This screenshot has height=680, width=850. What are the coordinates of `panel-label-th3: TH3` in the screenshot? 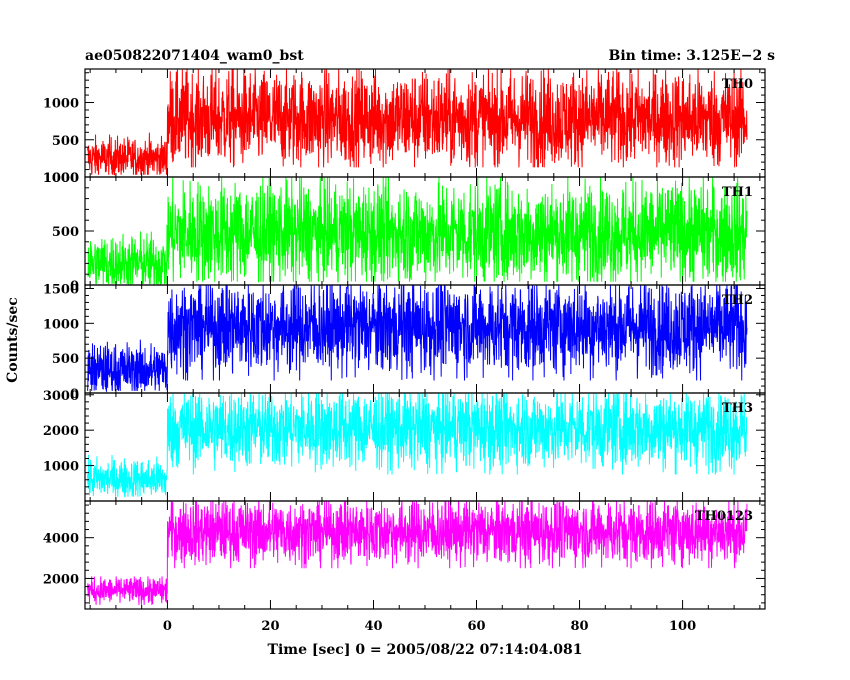 It's located at (737, 408).